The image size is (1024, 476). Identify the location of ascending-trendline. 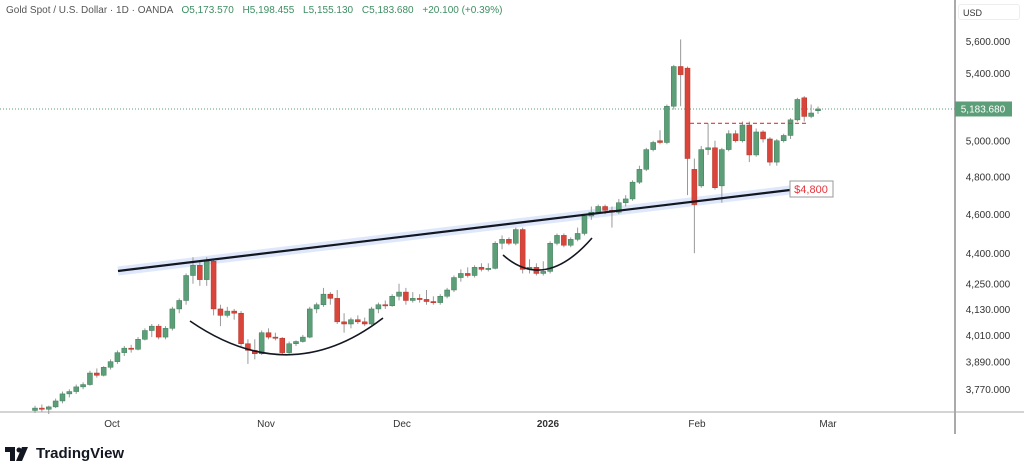
(454, 230).